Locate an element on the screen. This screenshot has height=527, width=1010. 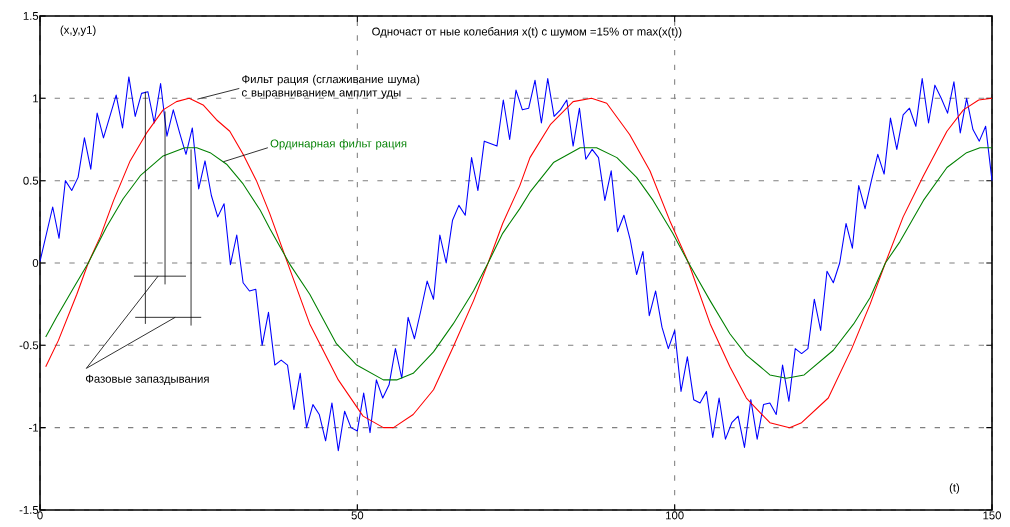
y-tick-label: 1.5 is located at coordinates (31, 16).